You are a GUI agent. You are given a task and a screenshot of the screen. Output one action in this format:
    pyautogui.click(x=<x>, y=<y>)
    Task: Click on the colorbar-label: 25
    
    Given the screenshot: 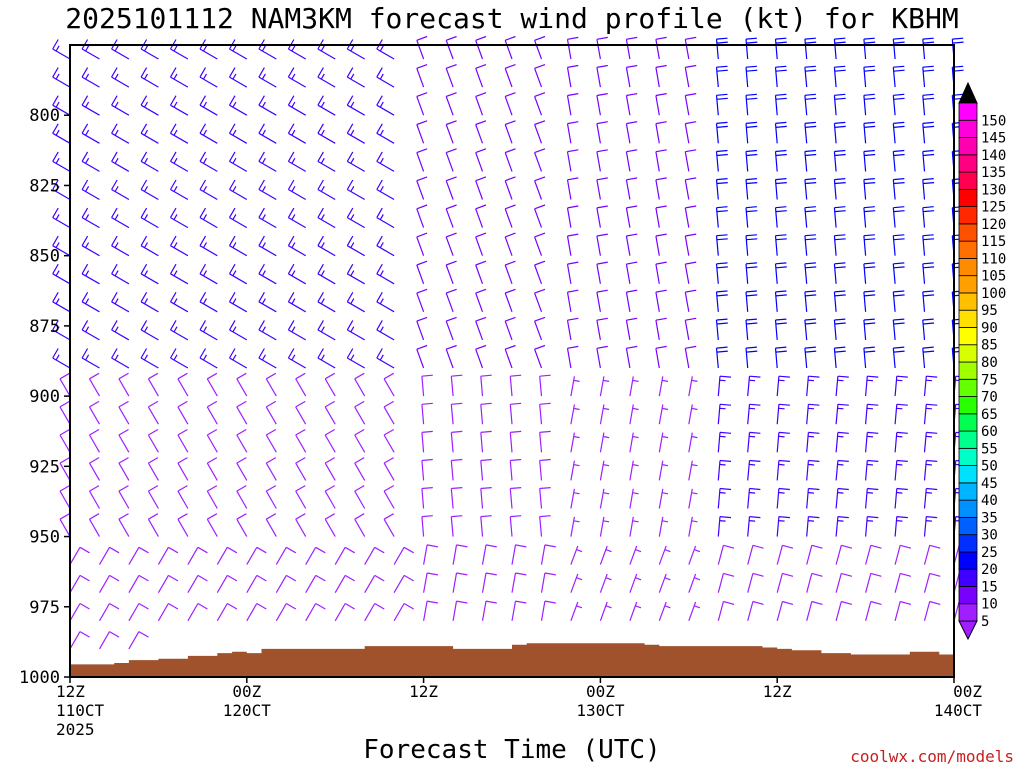 What is the action you would take?
    pyautogui.click(x=989, y=553)
    